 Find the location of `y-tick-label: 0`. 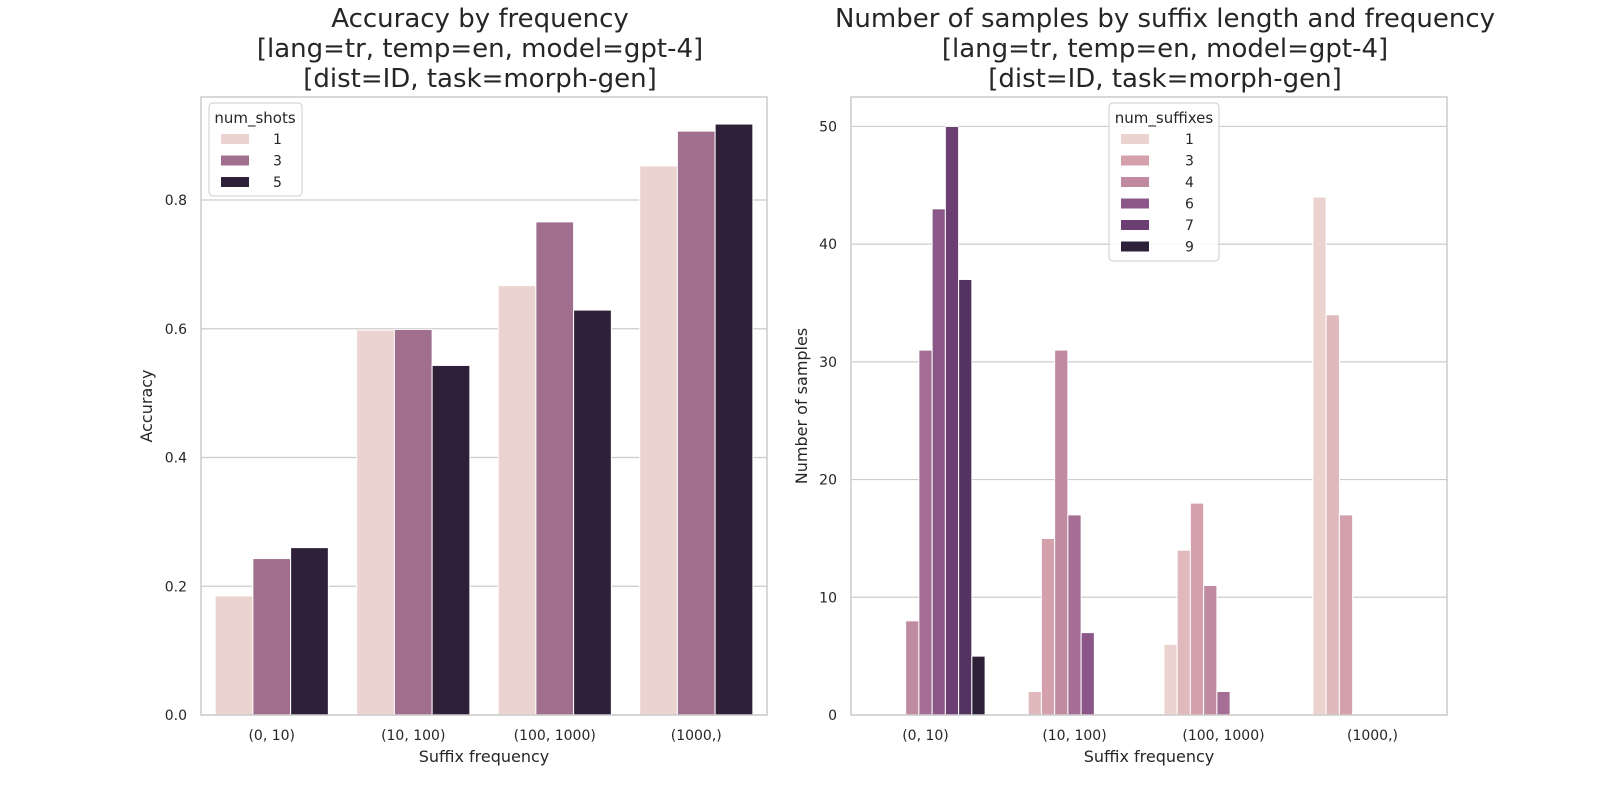

y-tick-label: 0 is located at coordinates (832, 716).